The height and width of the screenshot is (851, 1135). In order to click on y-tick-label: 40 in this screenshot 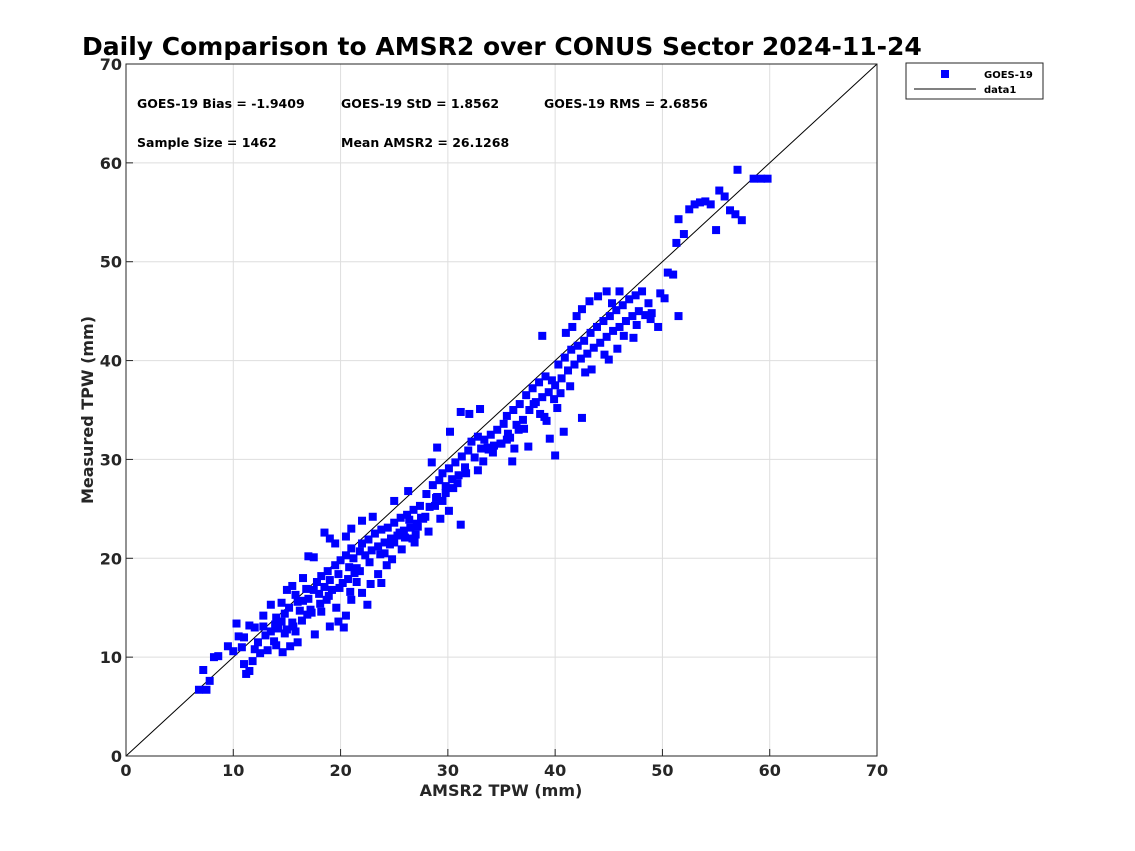, I will do `click(111, 361)`.